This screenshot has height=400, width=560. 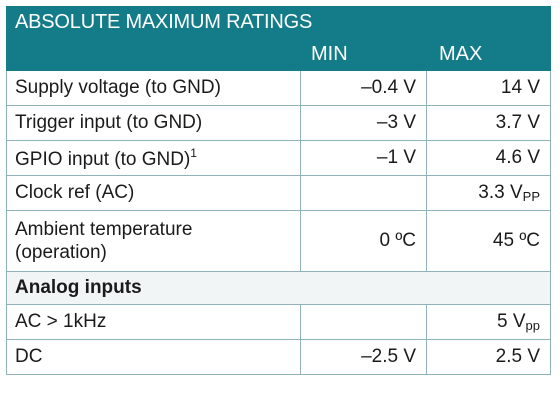 I want to click on param-label: AC > 1kHz, so click(x=61, y=321).